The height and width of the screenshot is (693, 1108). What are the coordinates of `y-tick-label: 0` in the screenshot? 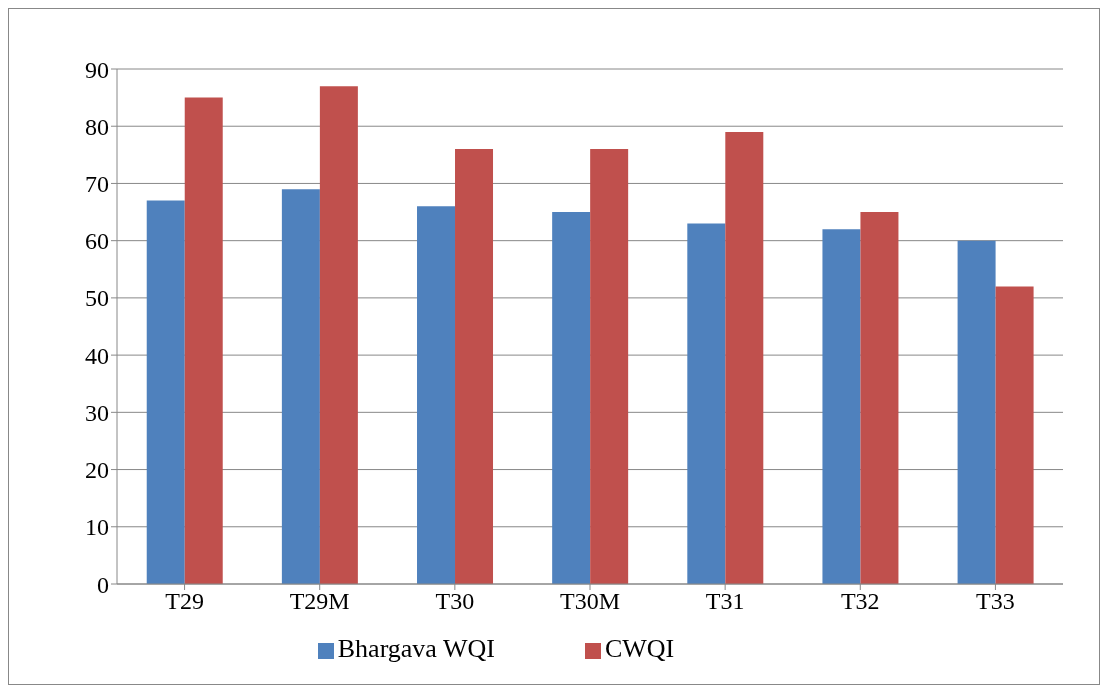 It's located at (103, 584).